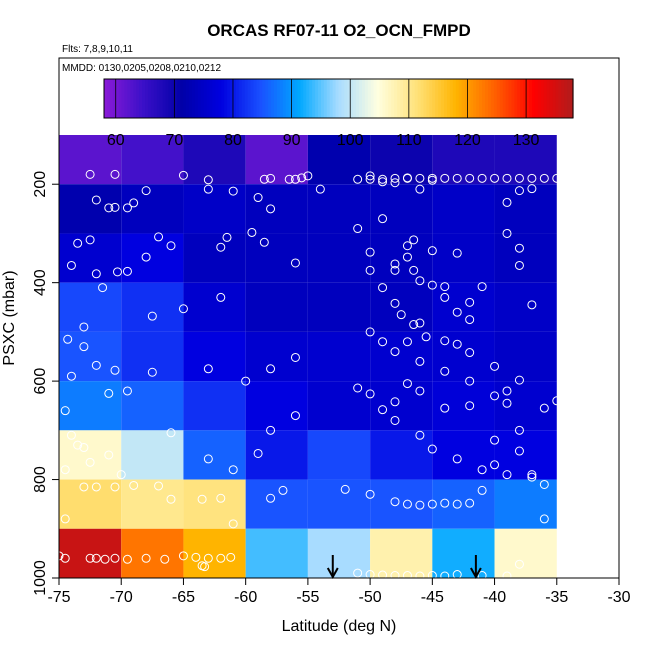 The width and height of the screenshot is (650, 650). Describe the element at coordinates (339, 592) in the screenshot. I see `x-axis-ticks: -75 -70 -65 -60 -55 -50 -45 -40 -35 -30` at that location.